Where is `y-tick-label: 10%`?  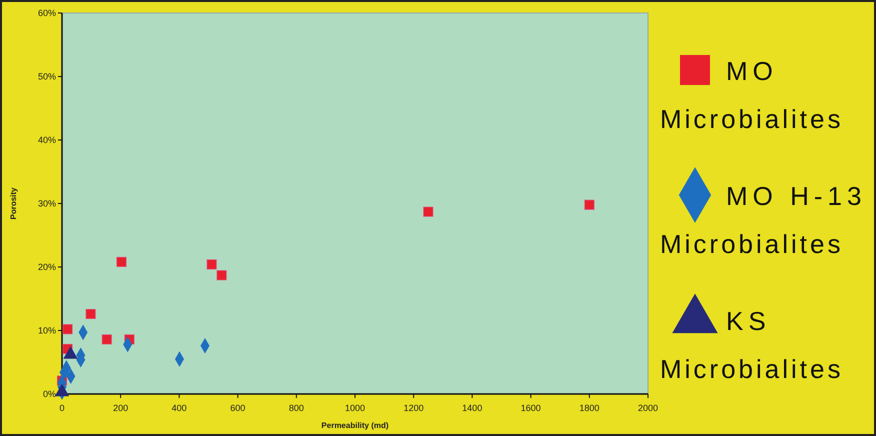
y-tick-label: 10% is located at coordinates (47, 331).